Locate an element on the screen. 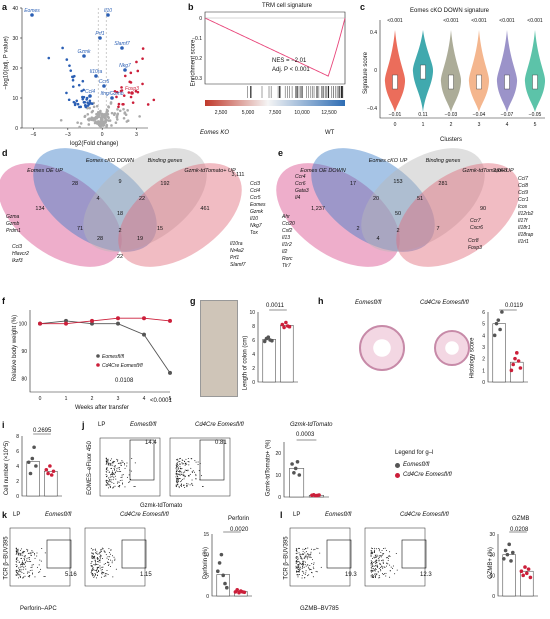 The width and height of the screenshot is (550, 619). volcano-gene-label: Ccr5 is located at coordinates (104, 82).